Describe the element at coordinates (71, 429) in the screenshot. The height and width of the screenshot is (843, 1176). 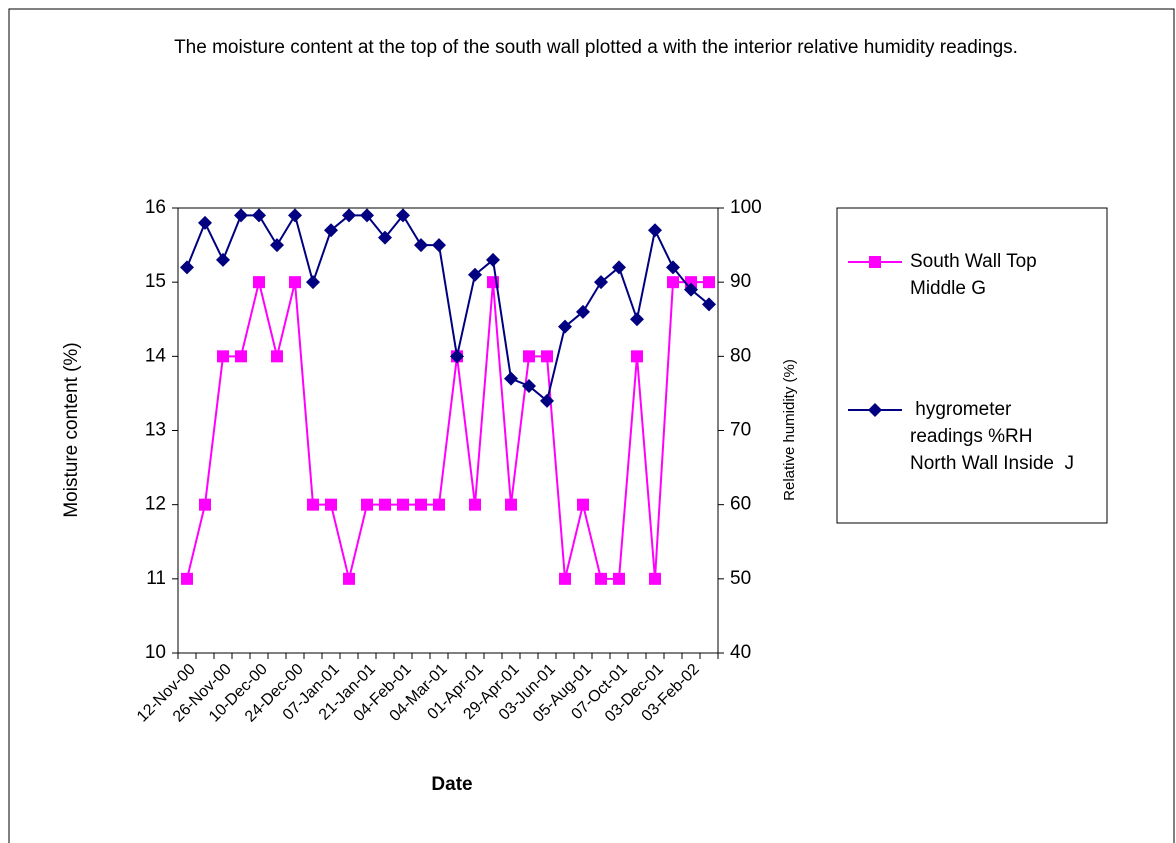
I see `y-axis-label: Moisture content (%)` at that location.